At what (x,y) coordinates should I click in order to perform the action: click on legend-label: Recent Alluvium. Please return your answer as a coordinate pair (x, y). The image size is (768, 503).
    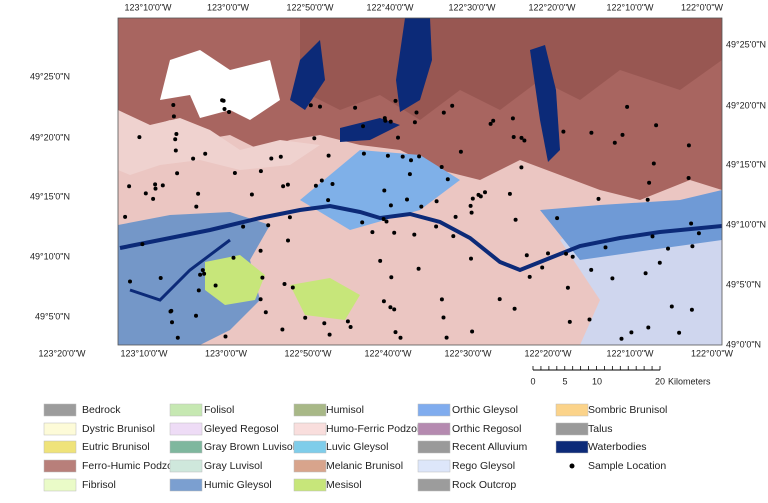
    Looking at the image, I should click on (490, 447).